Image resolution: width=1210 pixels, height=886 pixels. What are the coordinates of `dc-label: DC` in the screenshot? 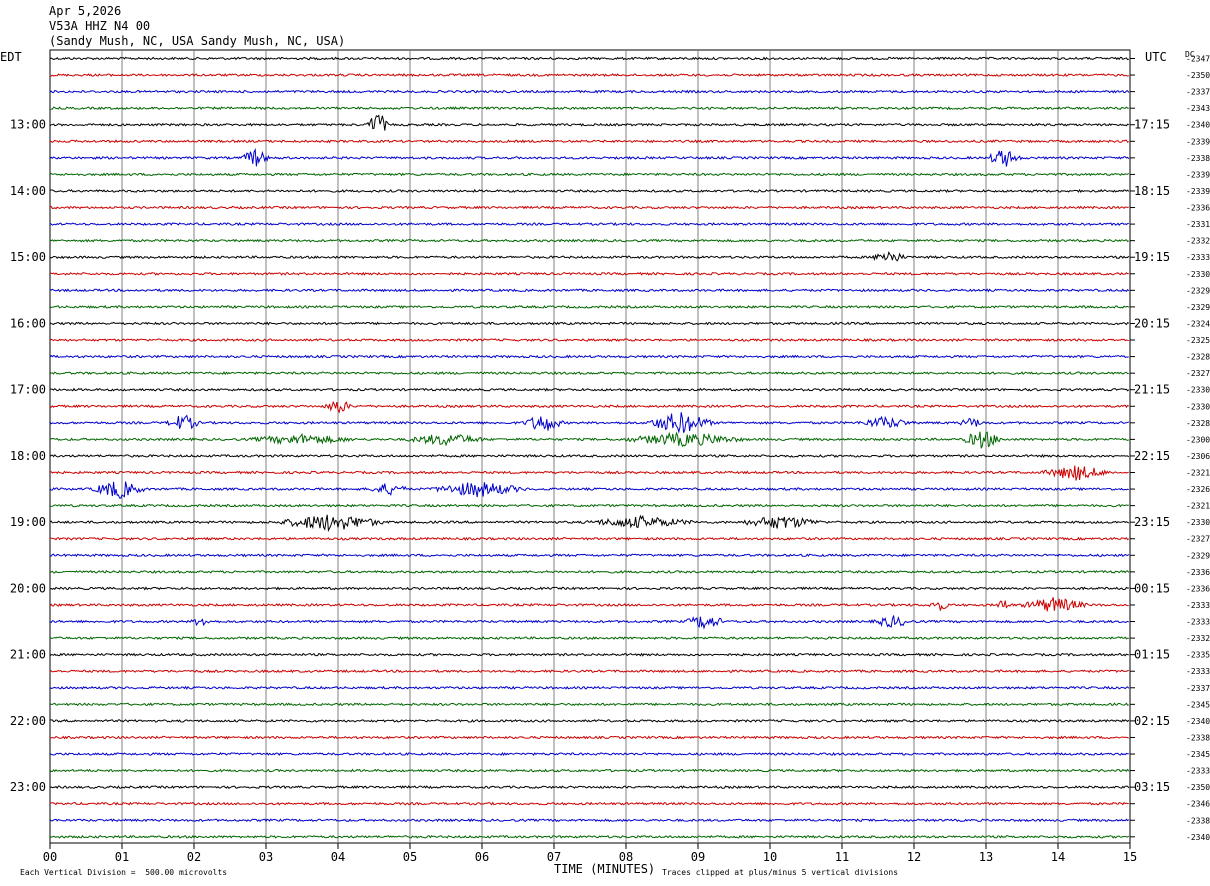 It's located at (1190, 54).